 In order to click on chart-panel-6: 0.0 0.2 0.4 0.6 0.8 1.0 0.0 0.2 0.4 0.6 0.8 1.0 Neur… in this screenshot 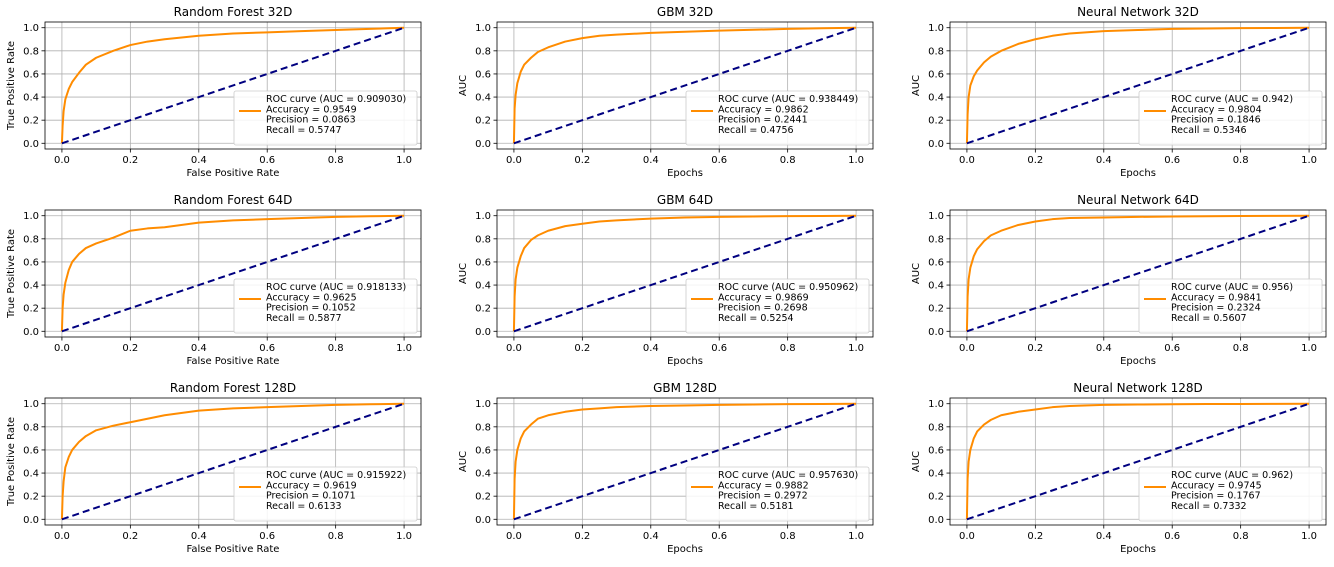, I will do `click(1119, 280)`.